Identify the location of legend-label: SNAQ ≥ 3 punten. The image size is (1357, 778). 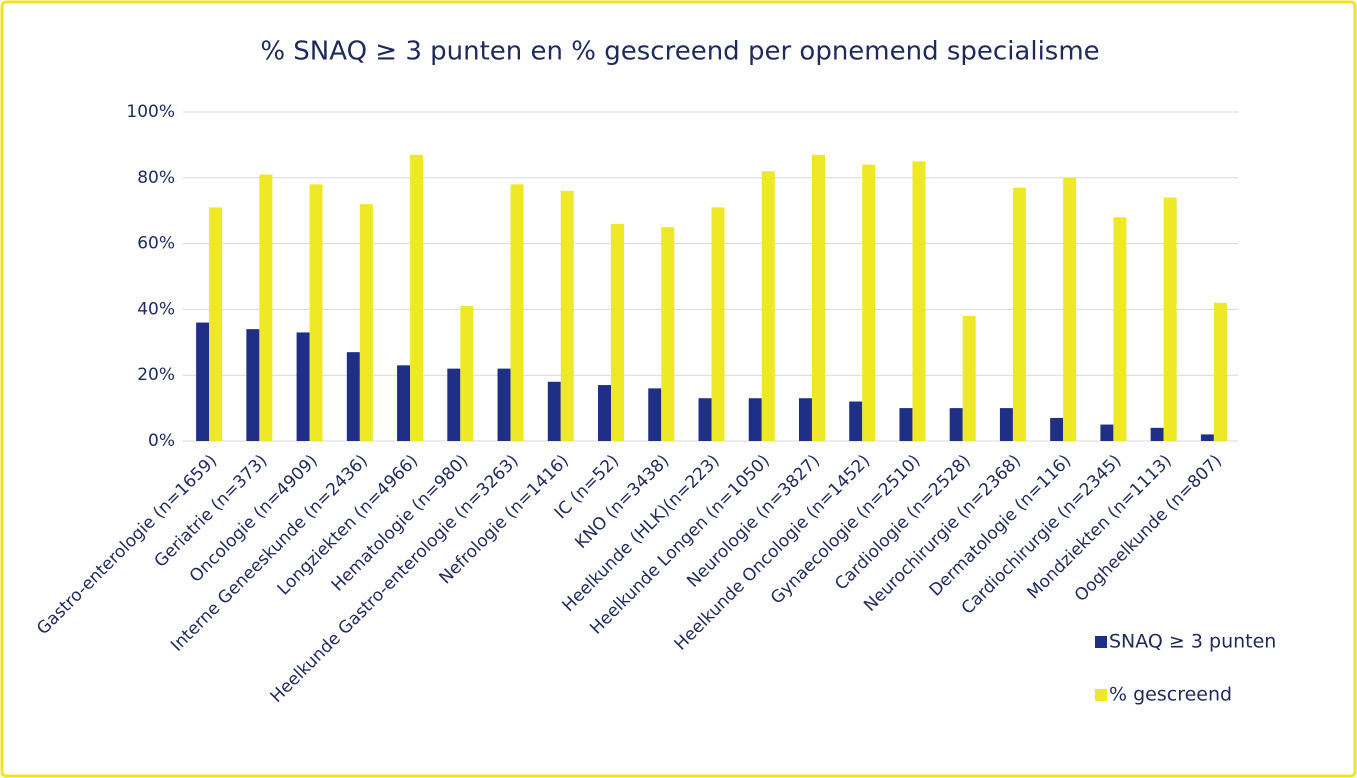
(1192, 642).